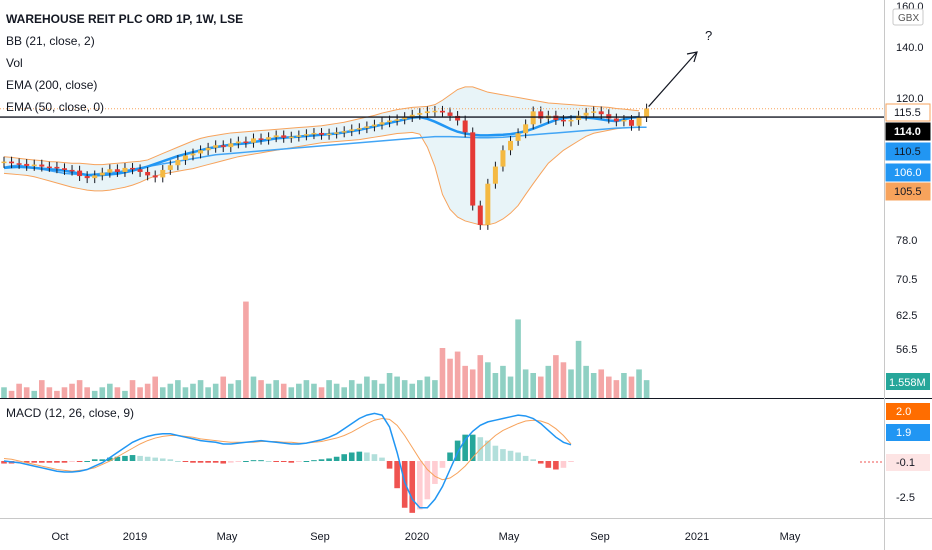  What do you see at coordinates (55, 107) in the screenshot?
I see `legend-ema50: EMA (50, close, 0)` at bounding box center [55, 107].